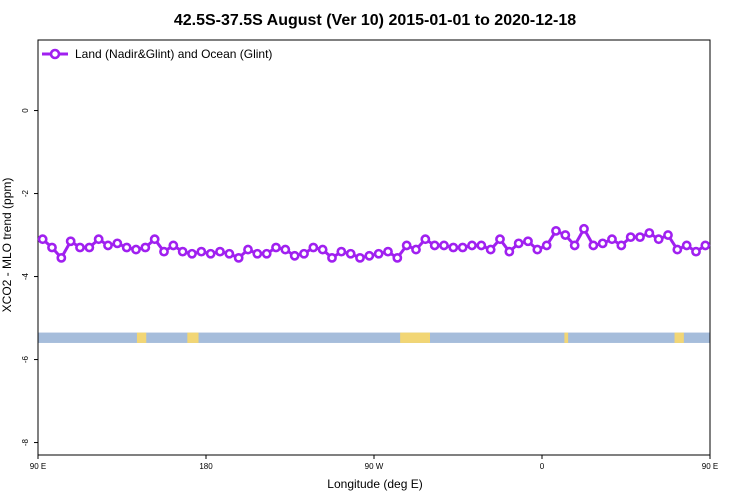 The height and width of the screenshot is (500, 750). What do you see at coordinates (206, 466) in the screenshot?
I see `x-tick-label: 180` at bounding box center [206, 466].